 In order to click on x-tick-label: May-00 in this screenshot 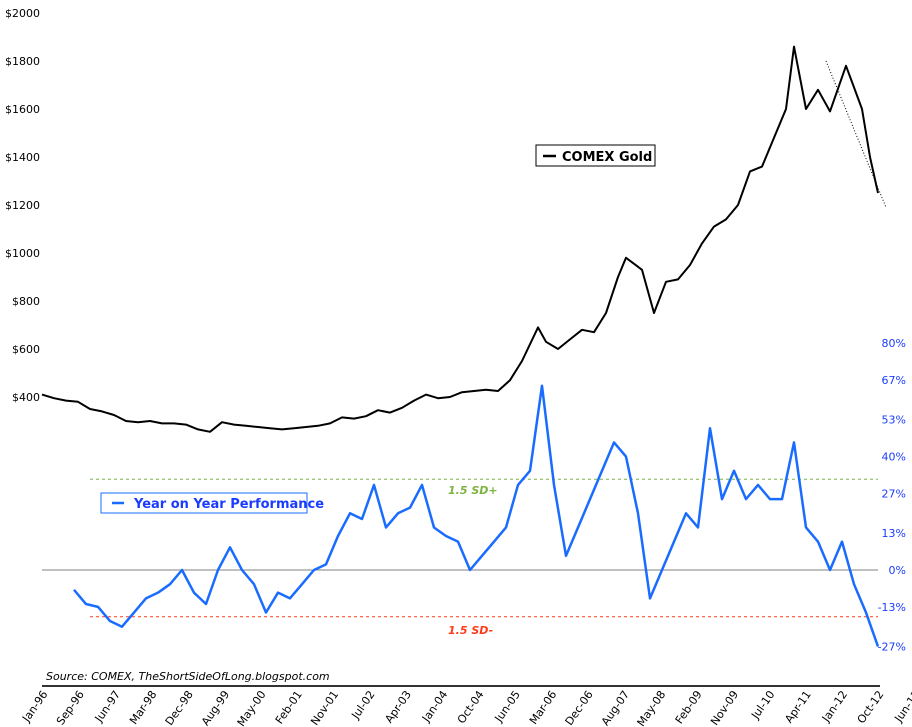, I will do `click(252, 707)`.